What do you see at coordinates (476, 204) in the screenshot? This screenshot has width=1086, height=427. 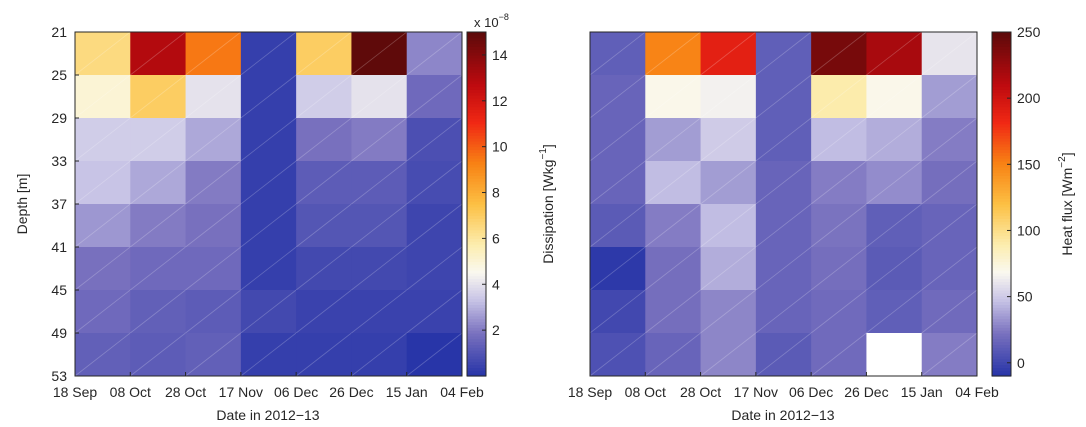 I see `dissipation-colorbar-frame` at bounding box center [476, 204].